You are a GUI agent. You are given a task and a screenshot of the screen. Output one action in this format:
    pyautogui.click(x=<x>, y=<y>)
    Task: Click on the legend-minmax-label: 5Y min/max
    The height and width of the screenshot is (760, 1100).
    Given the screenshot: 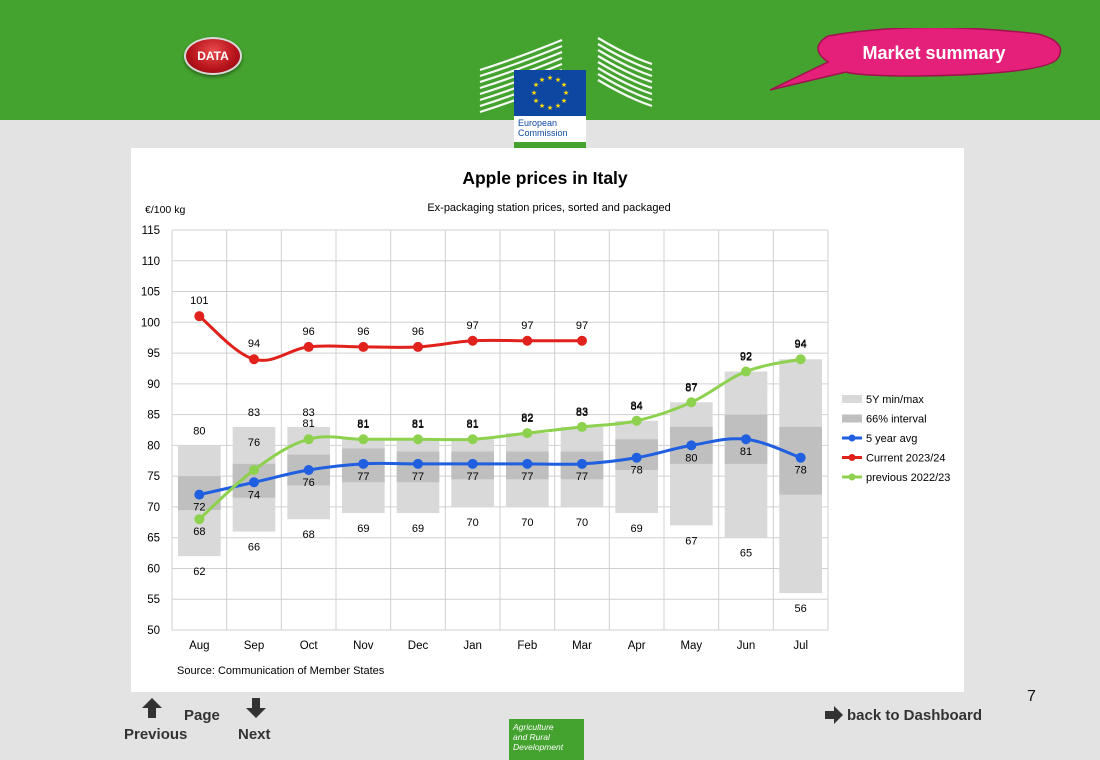 What is the action you would take?
    pyautogui.click(x=895, y=400)
    